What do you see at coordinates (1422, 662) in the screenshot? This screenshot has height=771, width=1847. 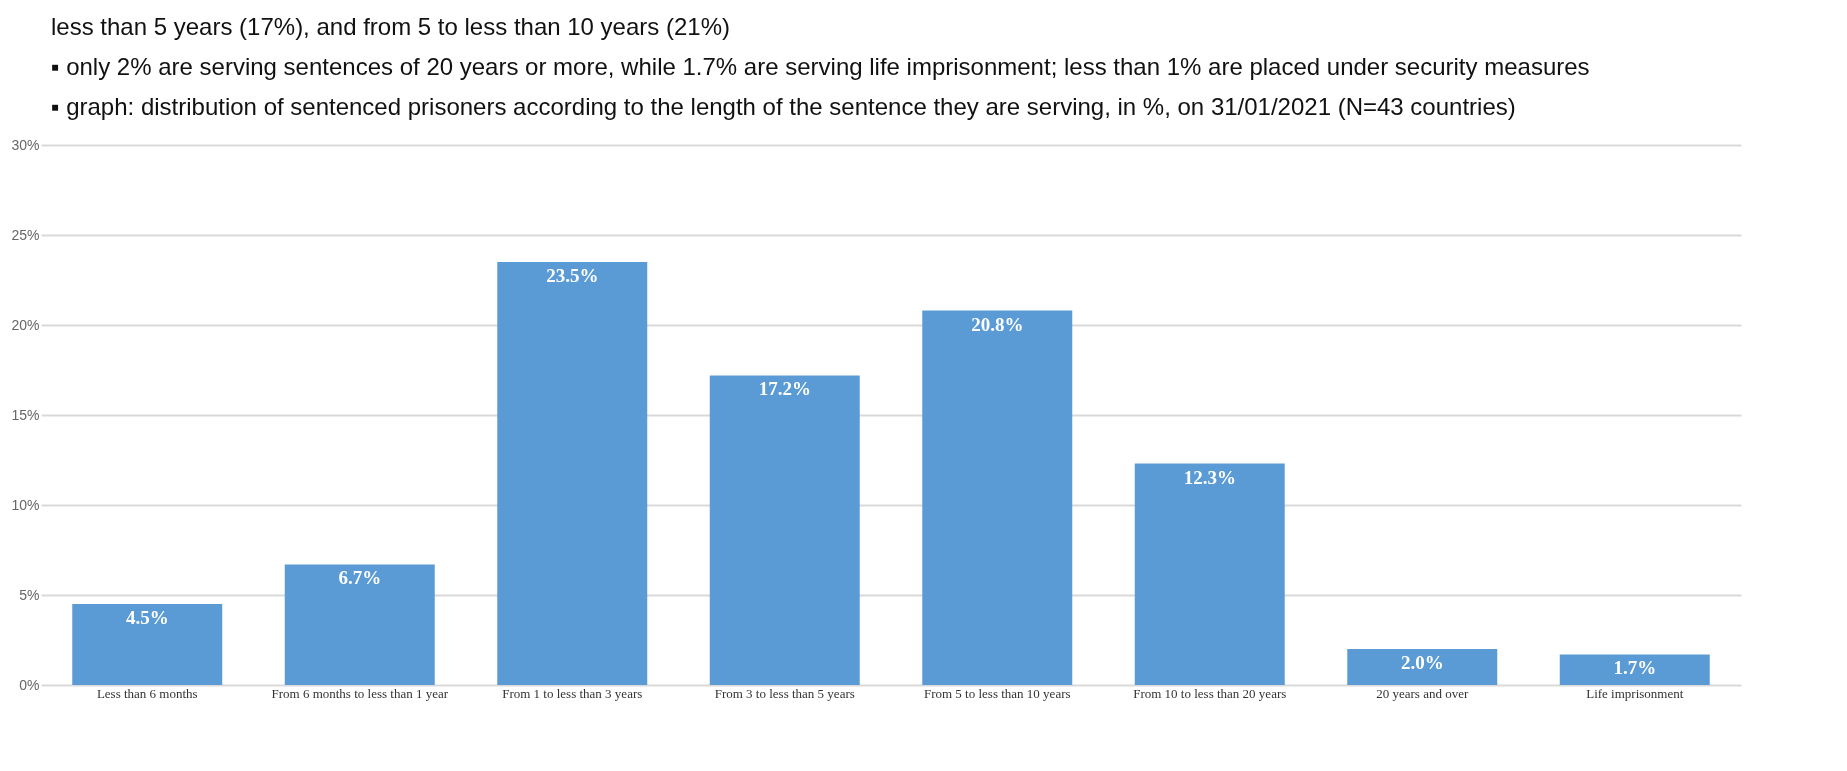 I see `data-label: 2.0%` at bounding box center [1422, 662].